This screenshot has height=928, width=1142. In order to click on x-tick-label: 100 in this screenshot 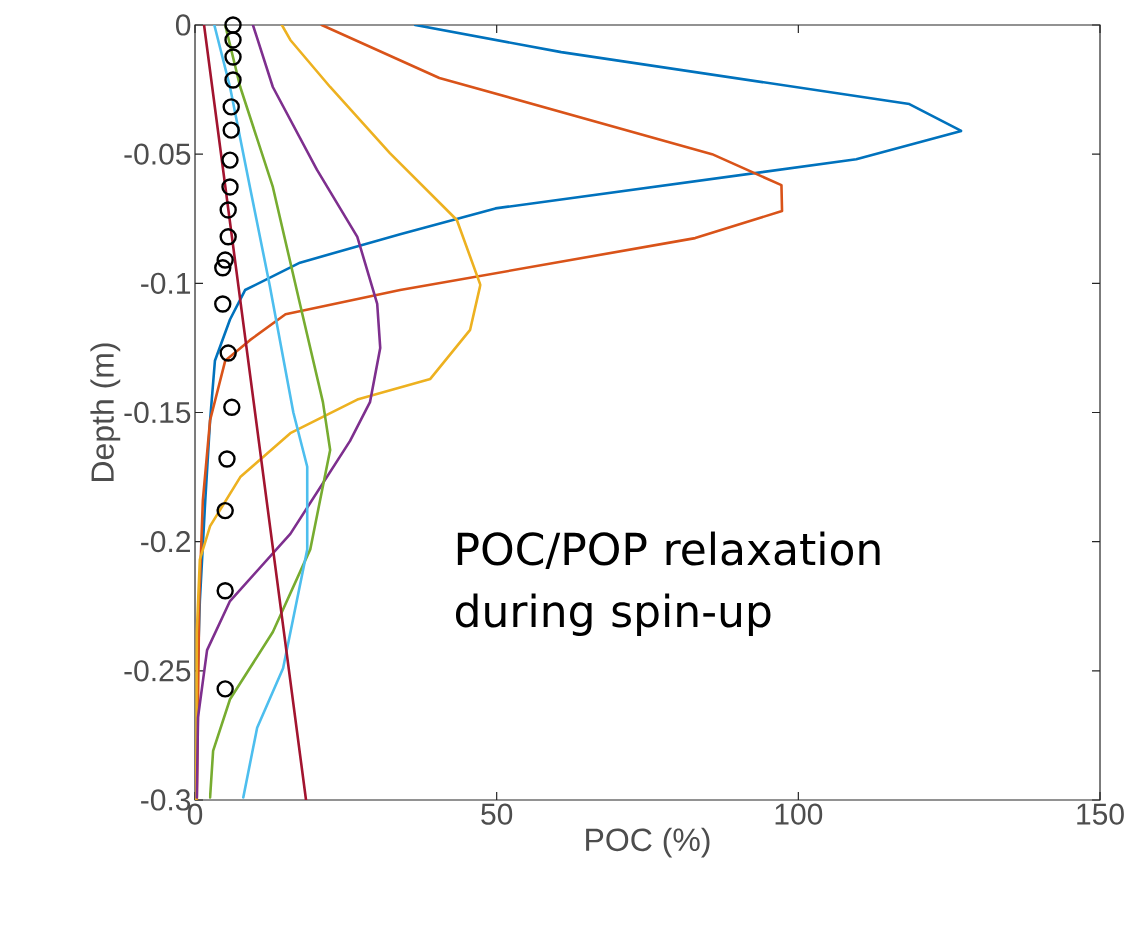, I will do `click(799, 814)`.